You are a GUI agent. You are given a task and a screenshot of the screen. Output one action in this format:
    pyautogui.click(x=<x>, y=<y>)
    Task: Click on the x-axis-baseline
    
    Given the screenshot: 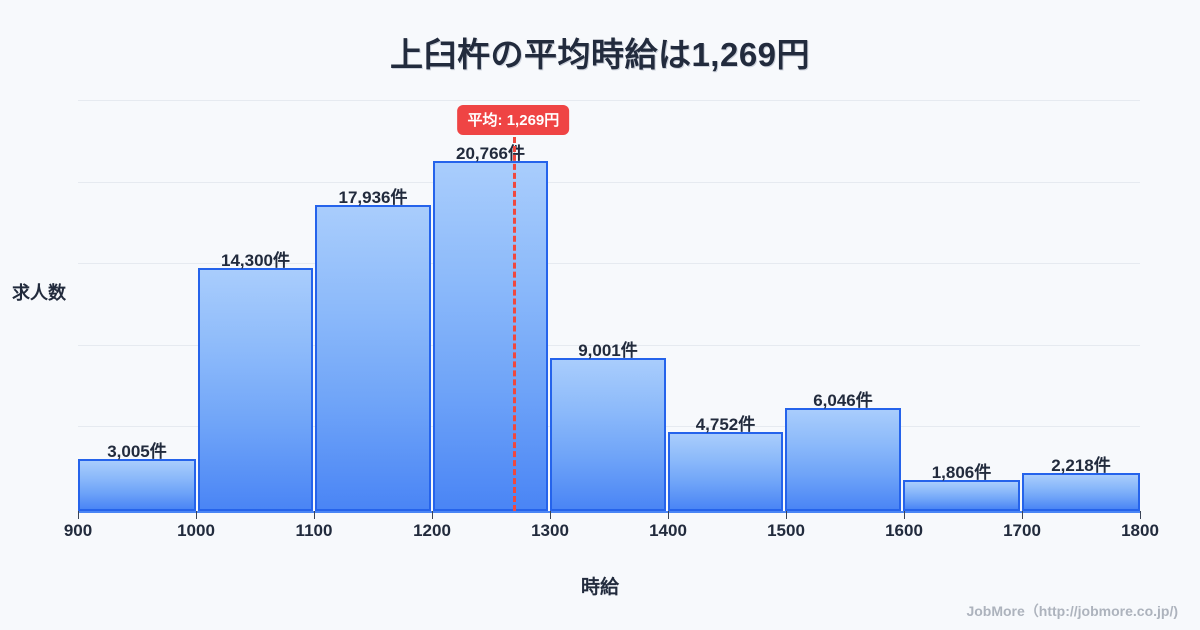 What is the action you would take?
    pyautogui.click(x=609, y=512)
    